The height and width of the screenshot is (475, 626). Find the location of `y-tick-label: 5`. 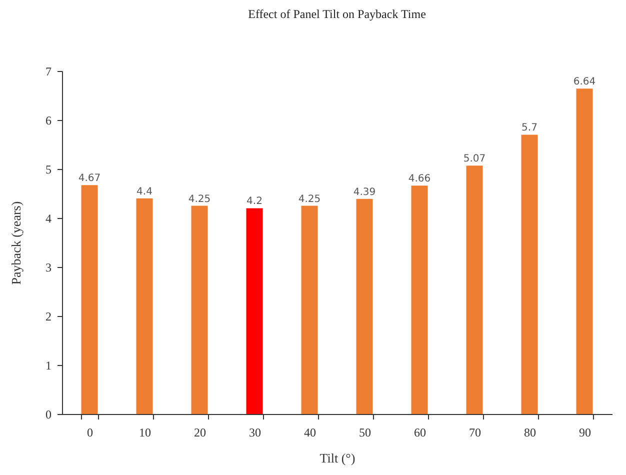

y-tick-label: 5 is located at coordinates (49, 169).